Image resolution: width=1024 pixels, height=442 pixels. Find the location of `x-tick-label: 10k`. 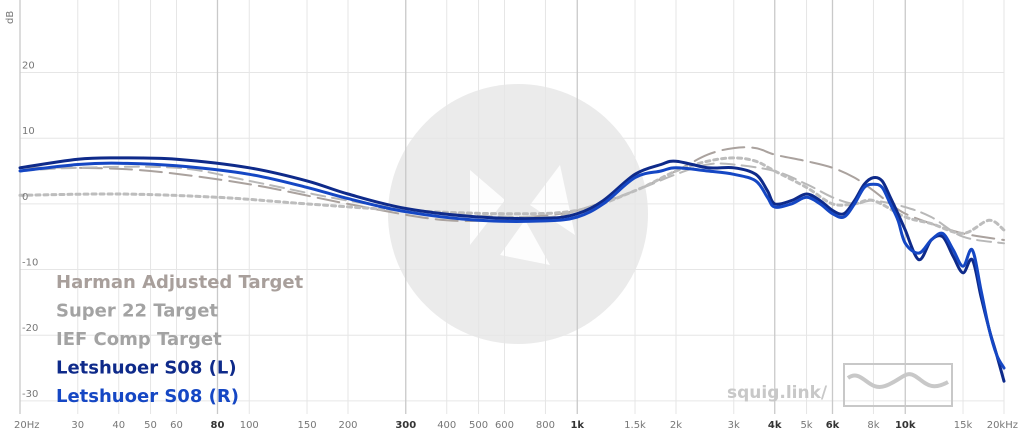

x-tick-label: 10k is located at coordinates (905, 425).